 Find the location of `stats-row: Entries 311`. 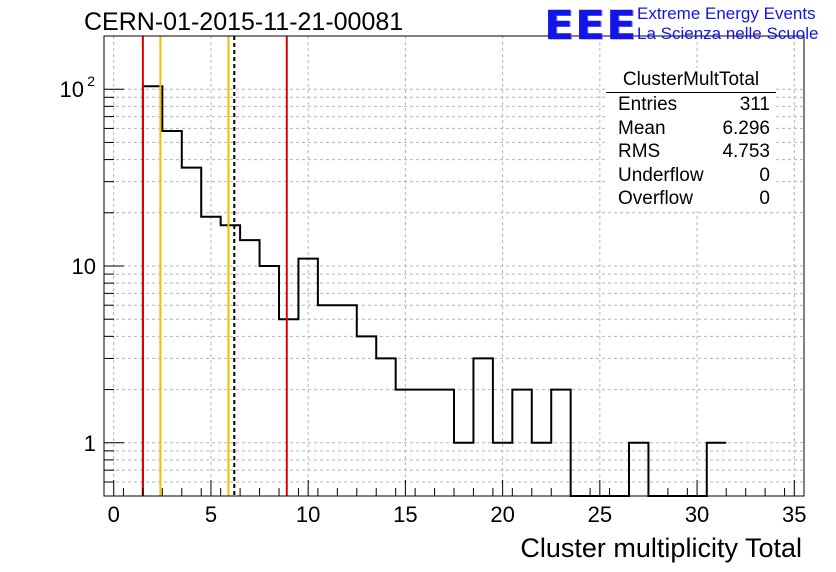

stats-row: Entries 311 is located at coordinates (691, 105).